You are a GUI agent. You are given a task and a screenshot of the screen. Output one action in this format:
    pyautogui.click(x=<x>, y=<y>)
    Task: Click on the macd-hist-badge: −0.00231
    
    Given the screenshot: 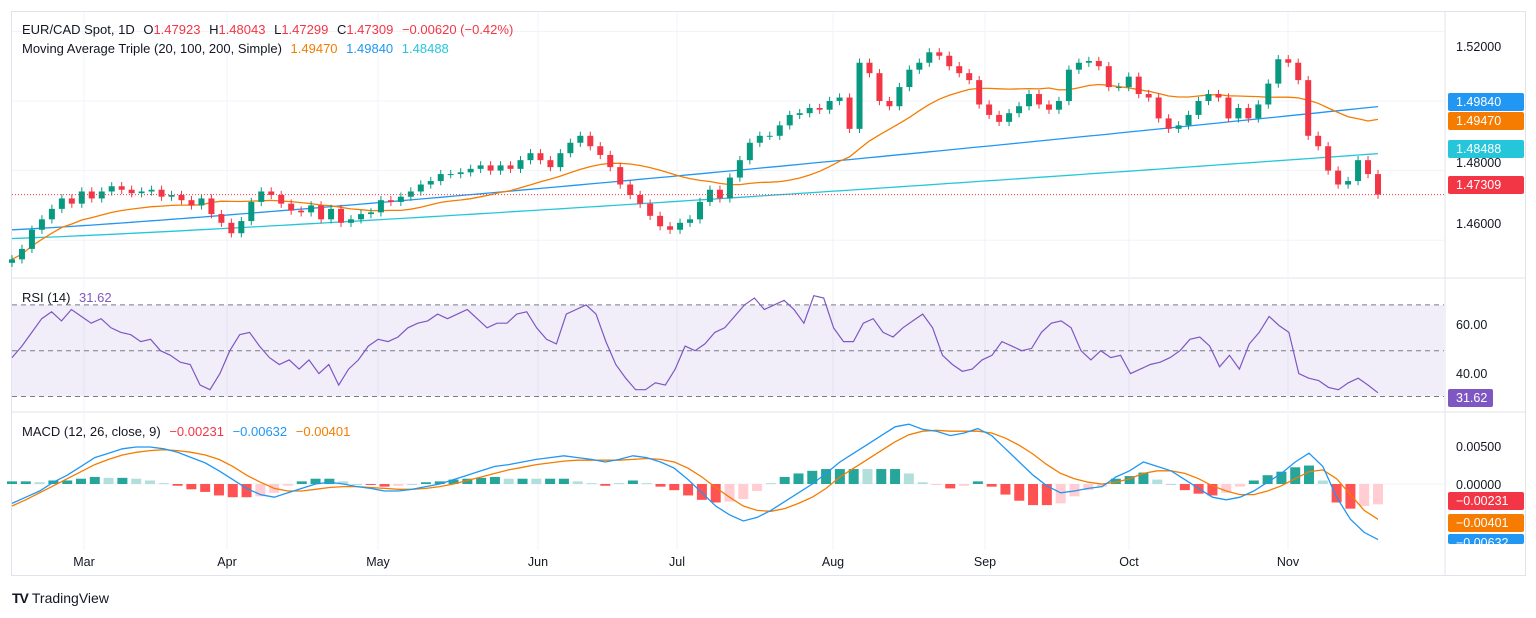 What is the action you would take?
    pyautogui.click(x=1486, y=501)
    